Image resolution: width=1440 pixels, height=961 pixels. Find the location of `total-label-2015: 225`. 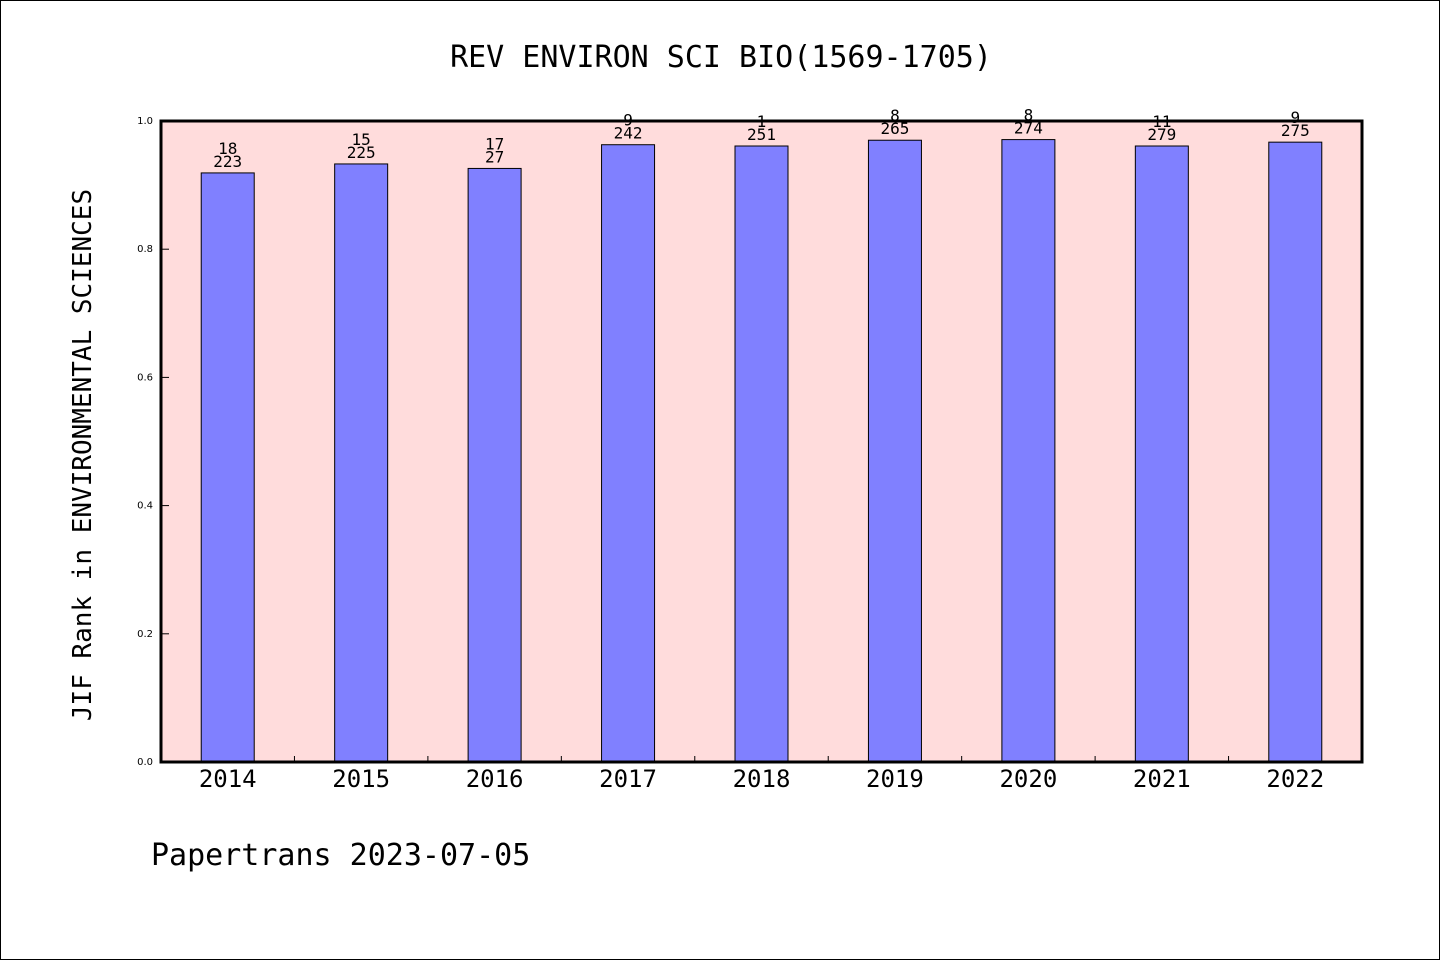

total-label-2015: 225 is located at coordinates (361, 152).